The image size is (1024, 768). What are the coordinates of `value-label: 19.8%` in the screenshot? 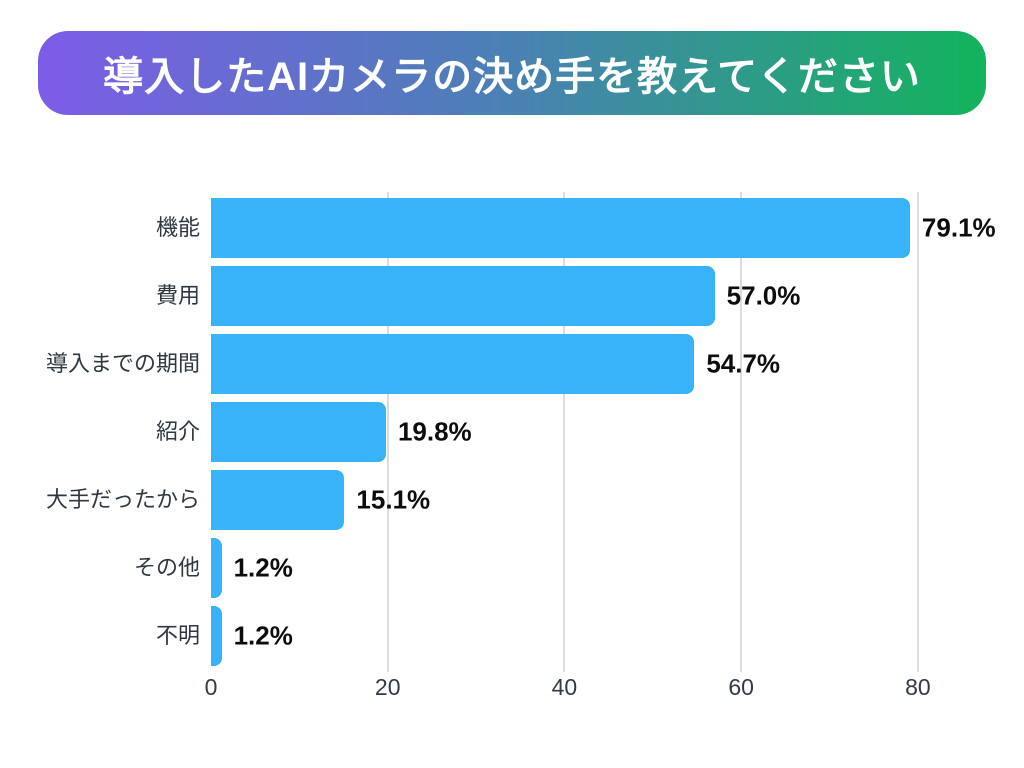 It's located at (434, 431).